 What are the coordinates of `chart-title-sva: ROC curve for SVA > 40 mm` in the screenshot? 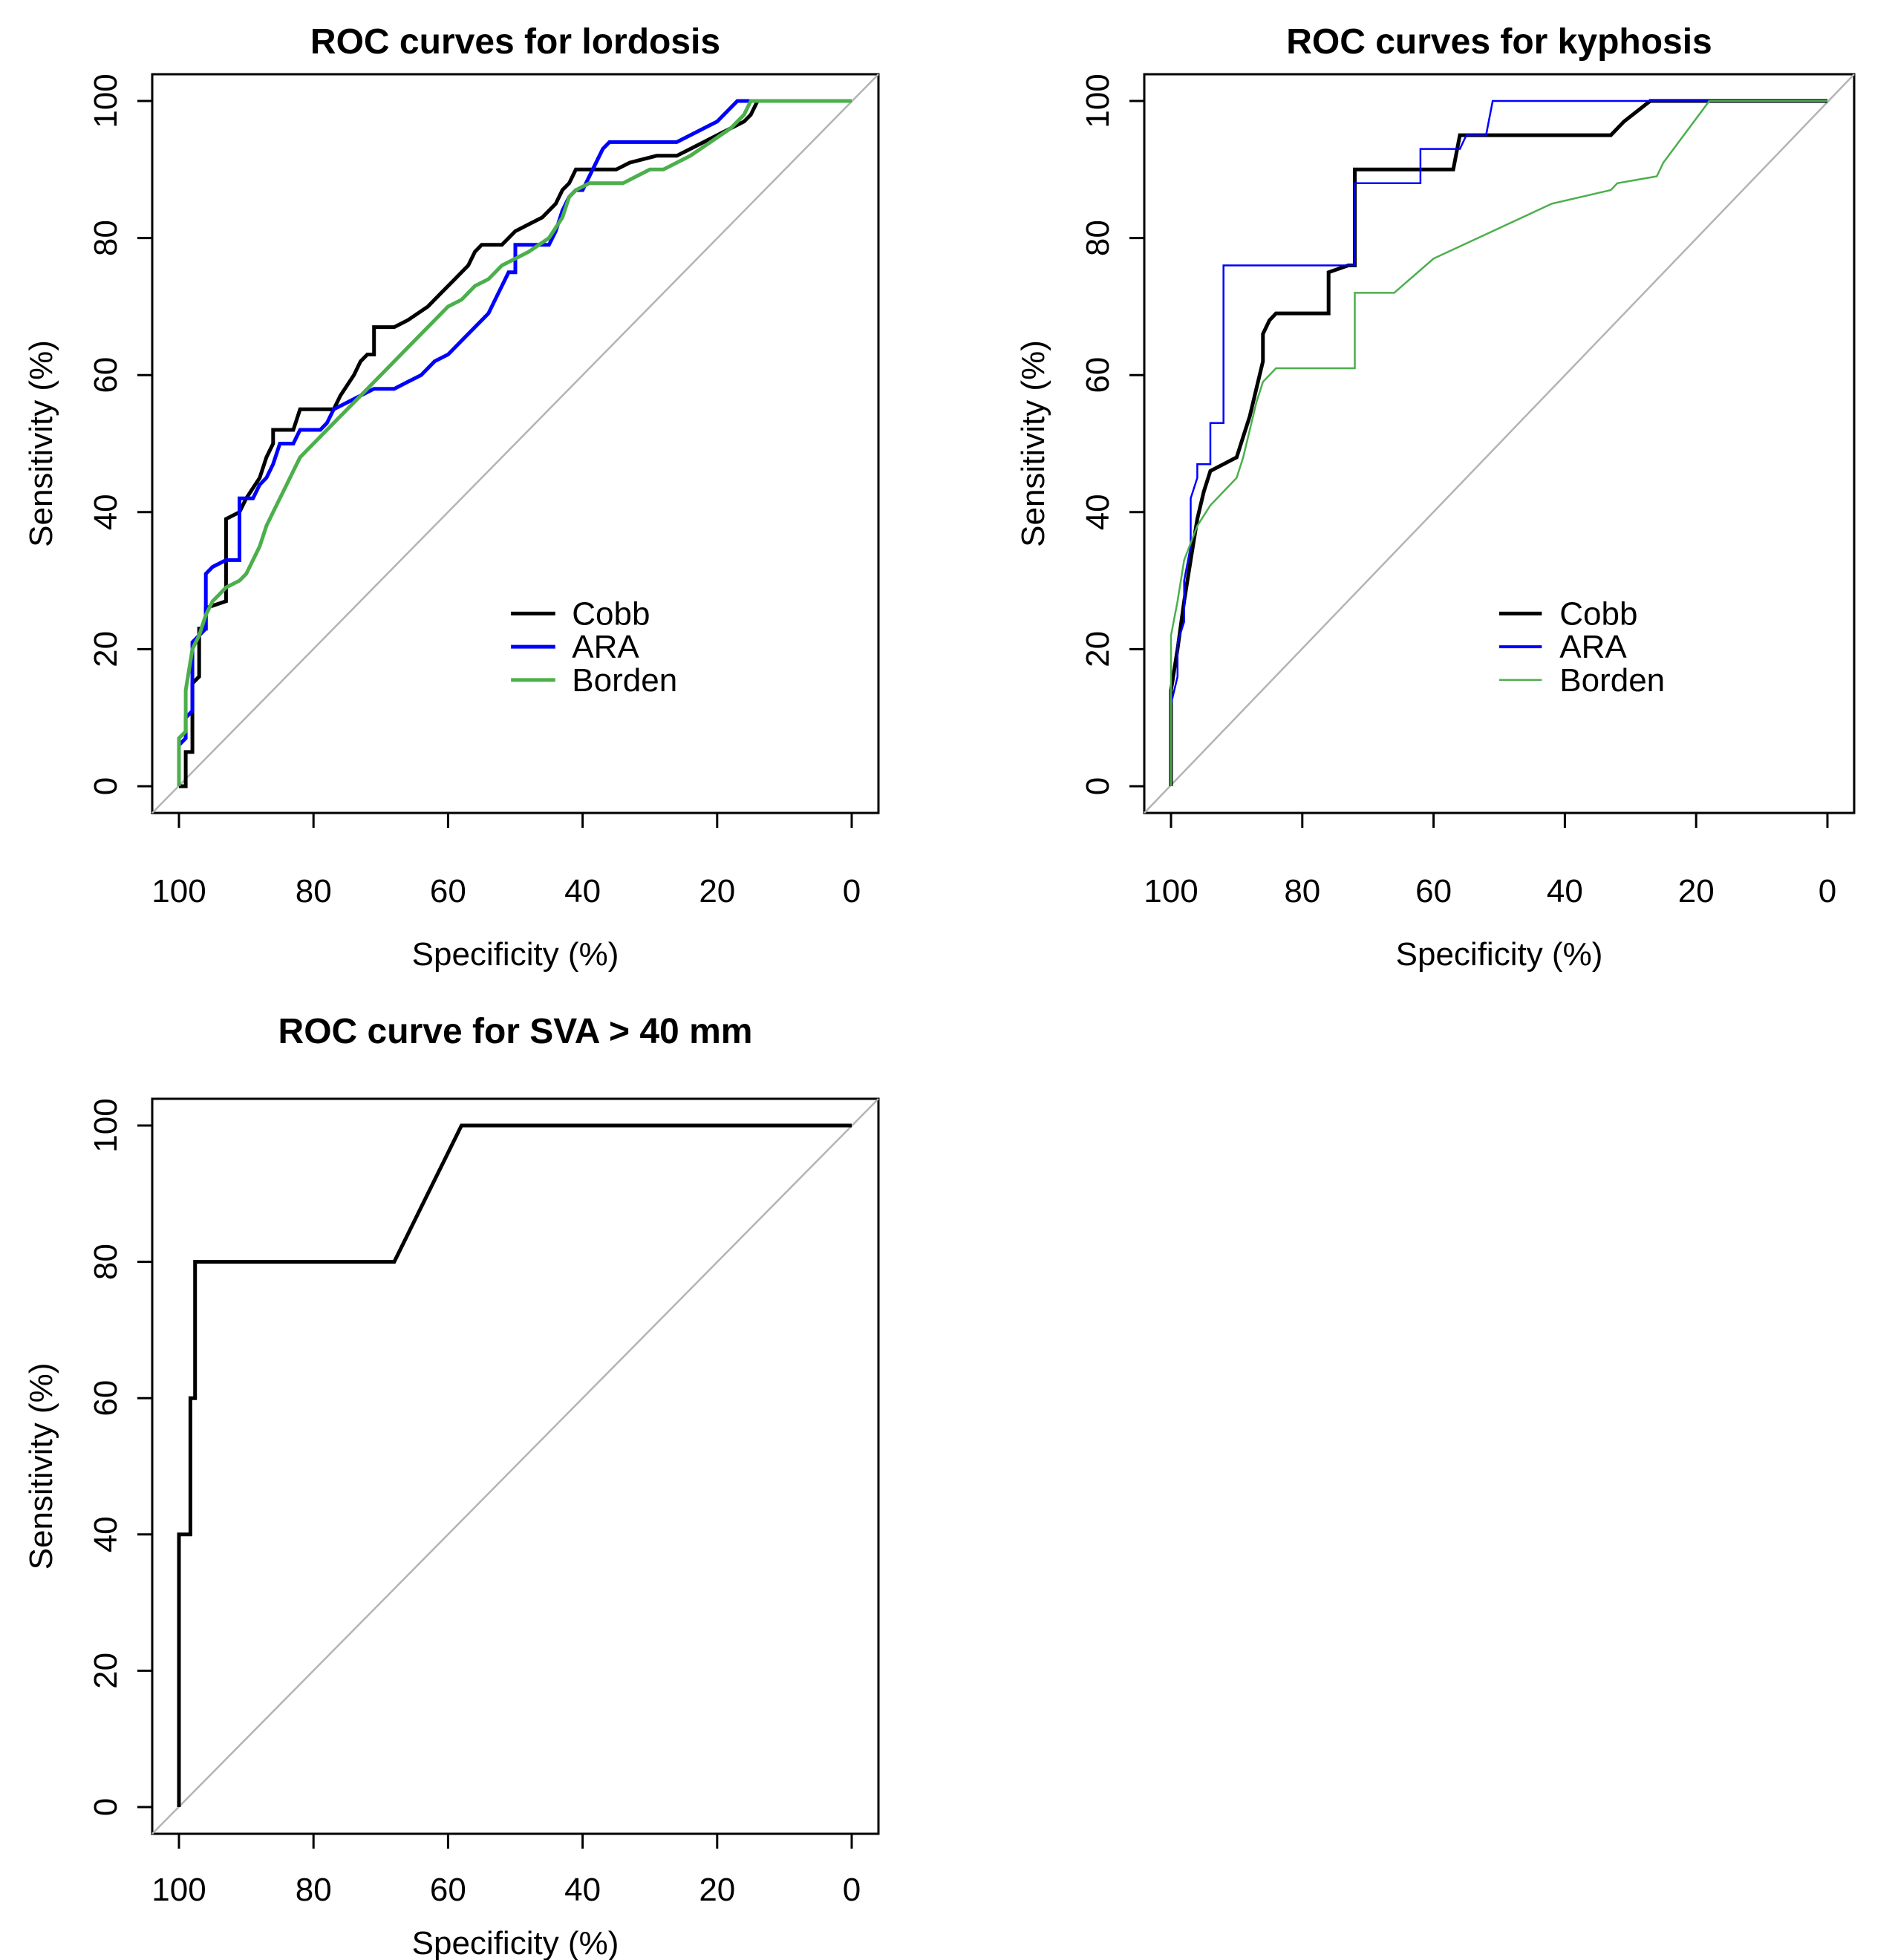 It's located at (516, 1031).